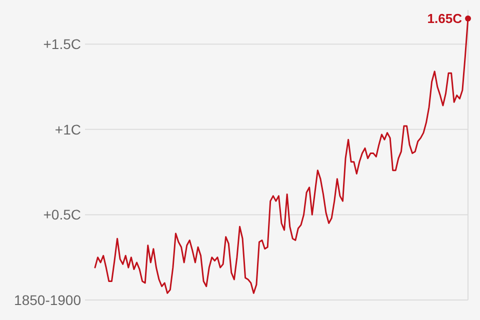 The width and height of the screenshot is (480, 320). What do you see at coordinates (445, 18) in the screenshot?
I see `annotation: 1.65C` at bounding box center [445, 18].